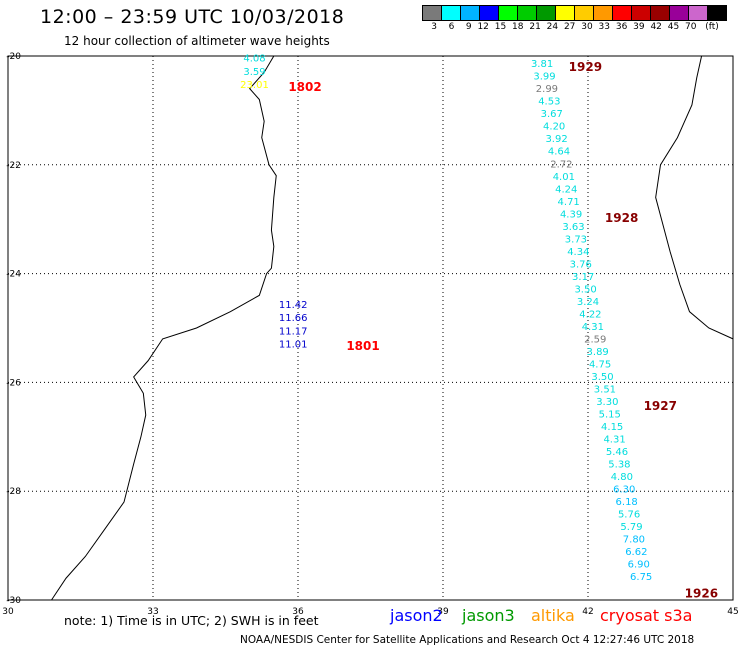 The width and height of the screenshot is (740, 650). Describe the element at coordinates (192, 17) in the screenshot. I see `map-title: 12:00 – 23:59 UTC 10/03/2018` at that location.